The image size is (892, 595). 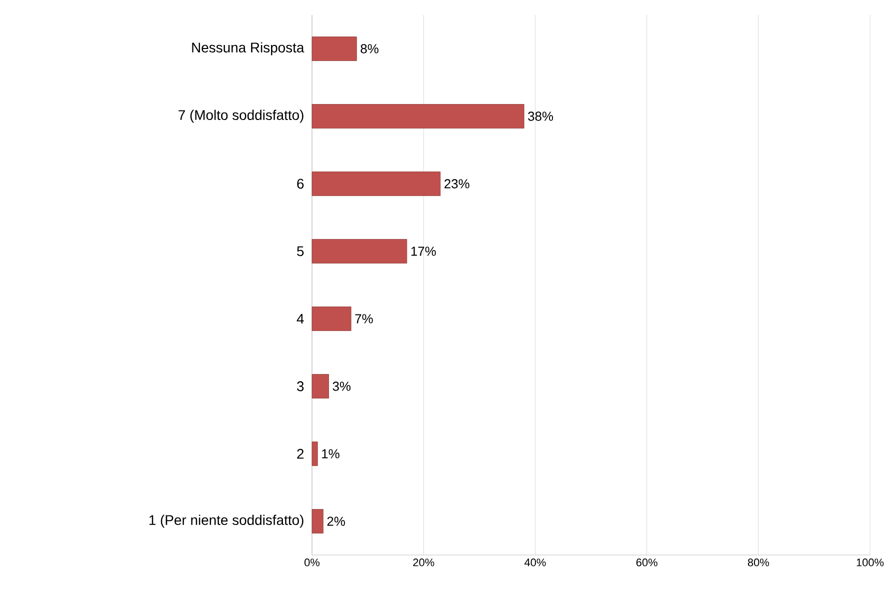 What do you see at coordinates (364, 319) in the screenshot?
I see `data-label: 7%` at bounding box center [364, 319].